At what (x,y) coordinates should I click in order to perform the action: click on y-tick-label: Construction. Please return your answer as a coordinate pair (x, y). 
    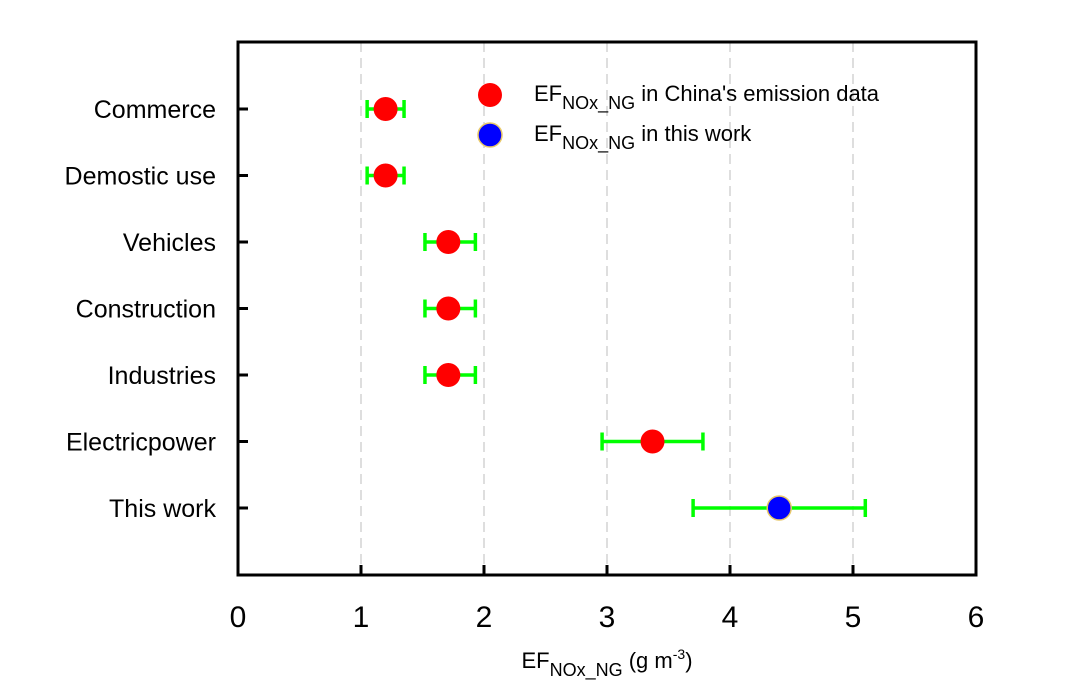
    Looking at the image, I should click on (146, 310).